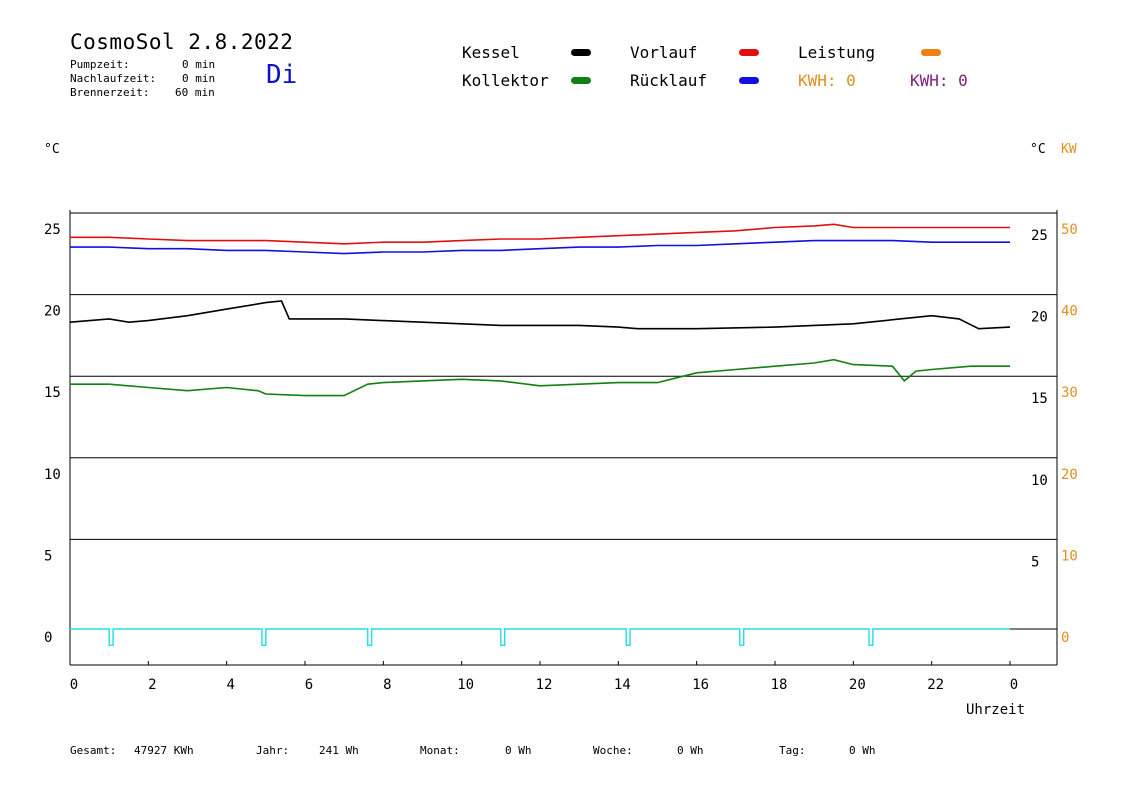  Describe the element at coordinates (1039, 399) in the screenshot. I see `y-tick-right: 15` at that location.